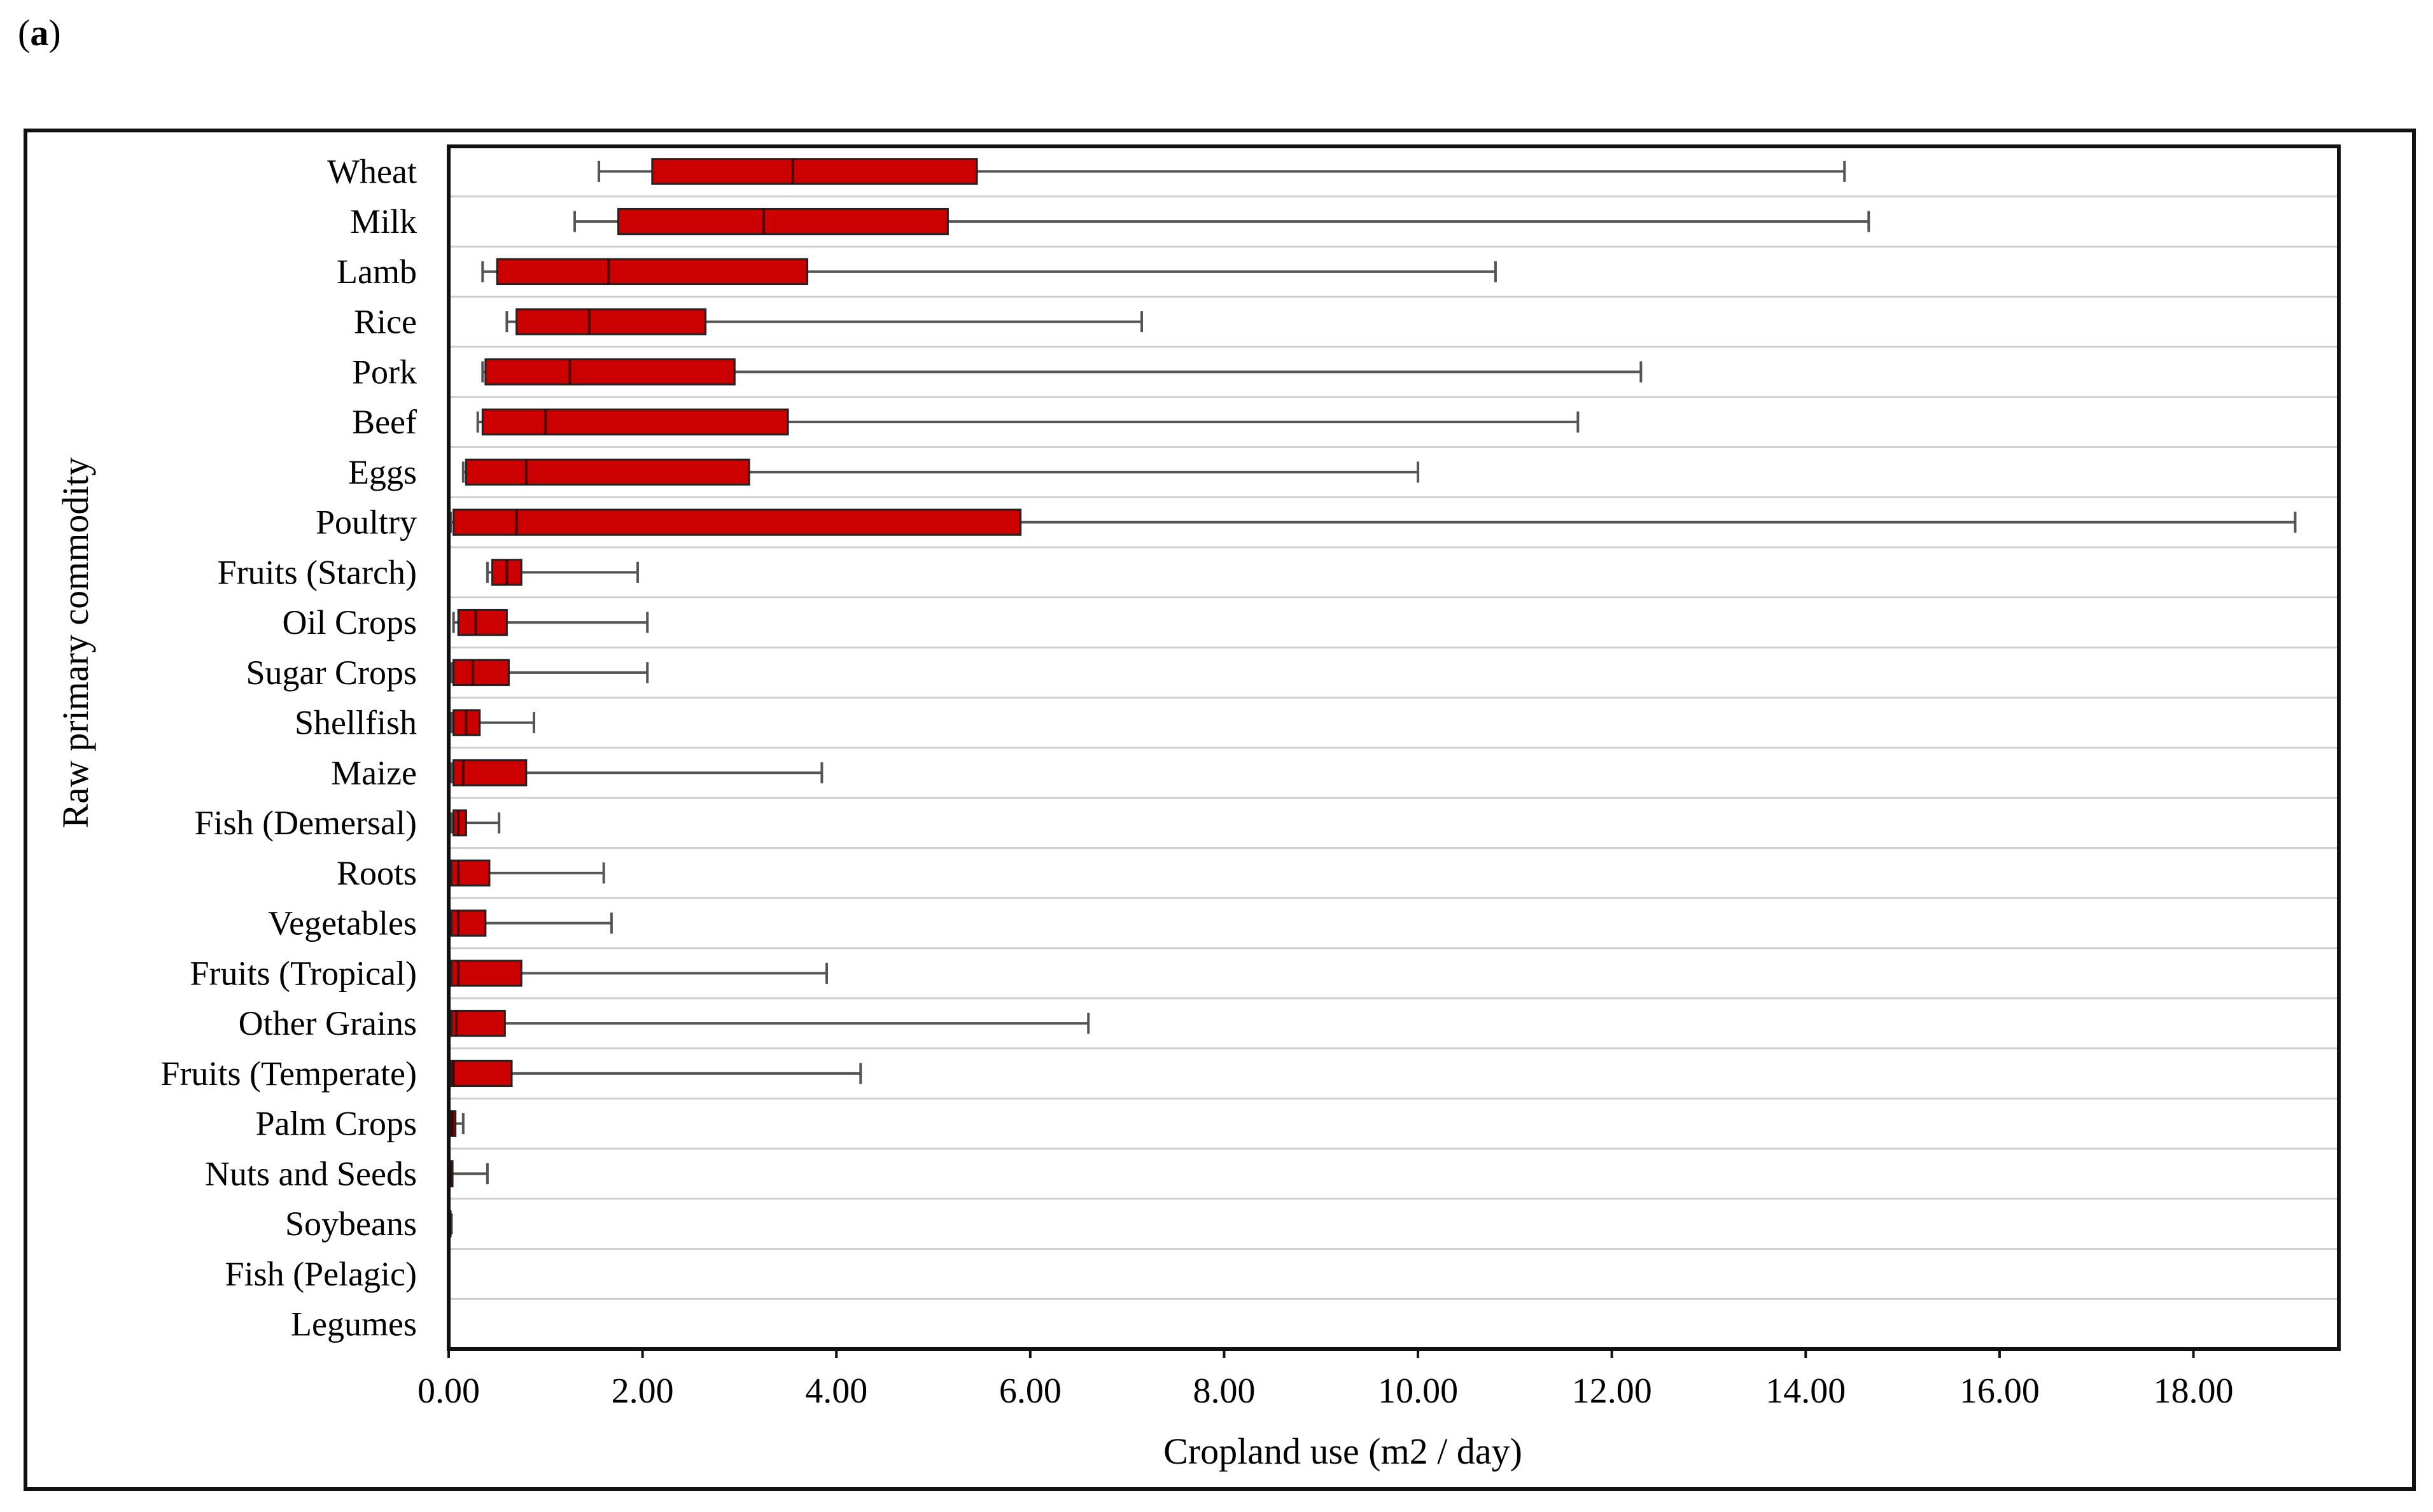 Image resolution: width=2433 pixels, height=1512 pixels. Describe the element at coordinates (75, 642) in the screenshot. I see `y-axis-title: Raw primary commodity` at that location.